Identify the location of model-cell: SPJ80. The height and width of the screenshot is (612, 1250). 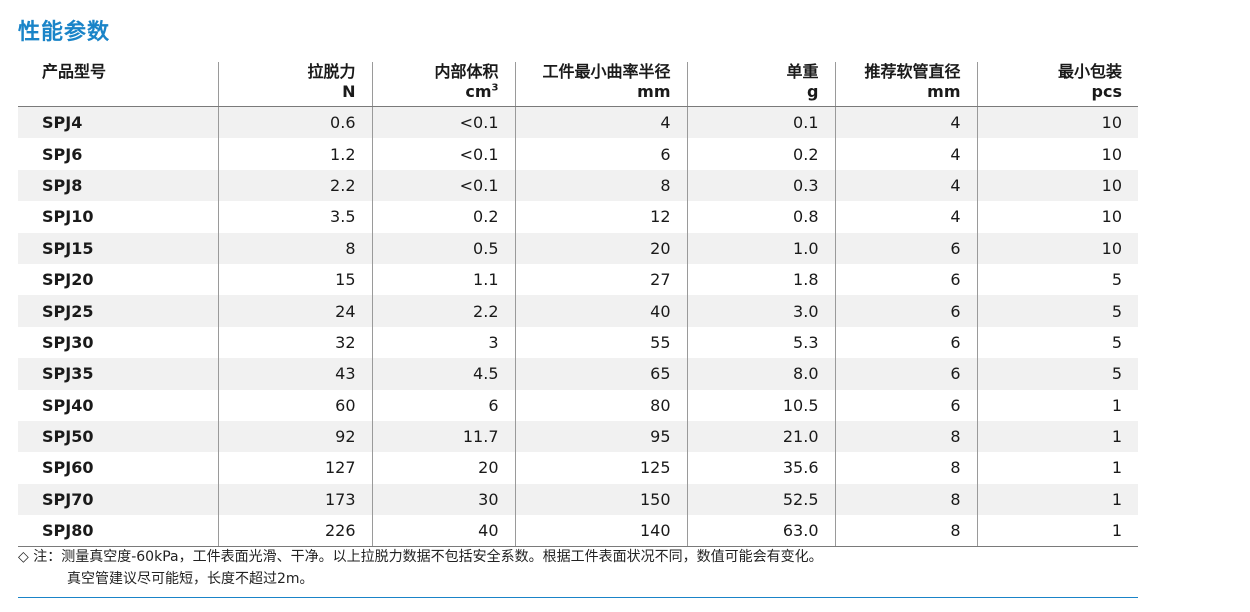
(118, 531).